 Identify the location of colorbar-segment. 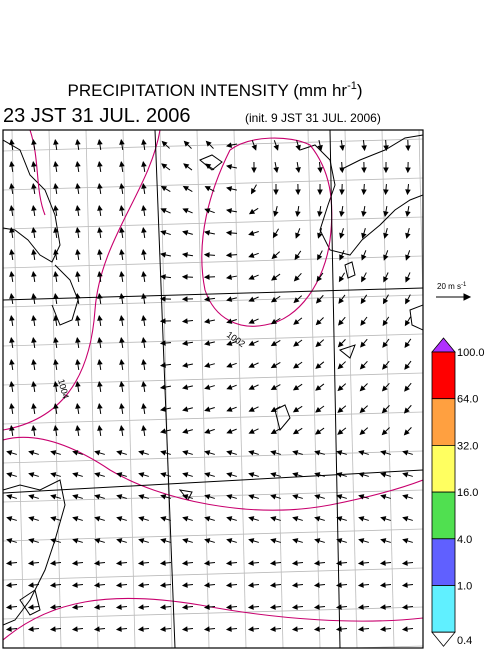
(443, 515).